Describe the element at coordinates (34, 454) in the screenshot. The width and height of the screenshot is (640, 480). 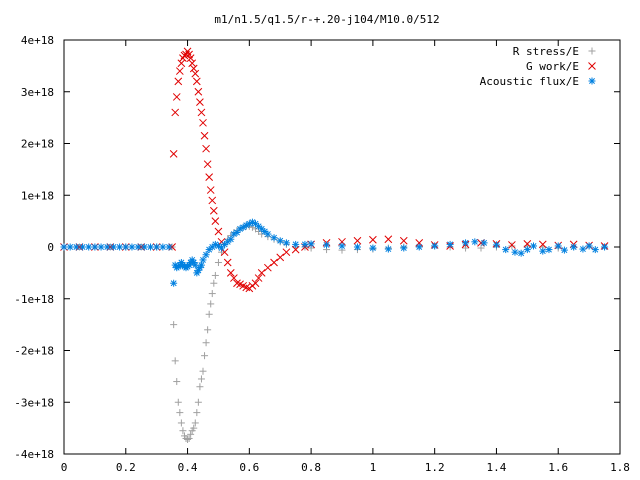
I see `y-tick-label: -4e+18` at that location.